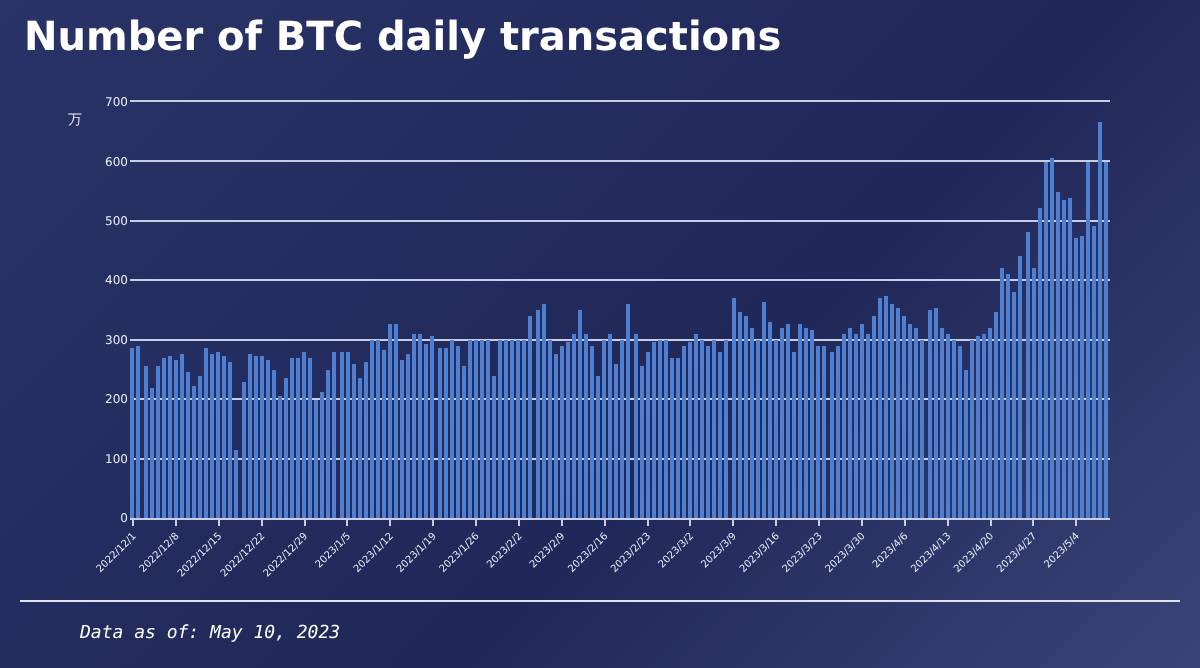  What do you see at coordinates (210, 634) in the screenshot?
I see `text: Data as of: May 10, 2023` at bounding box center [210, 634].